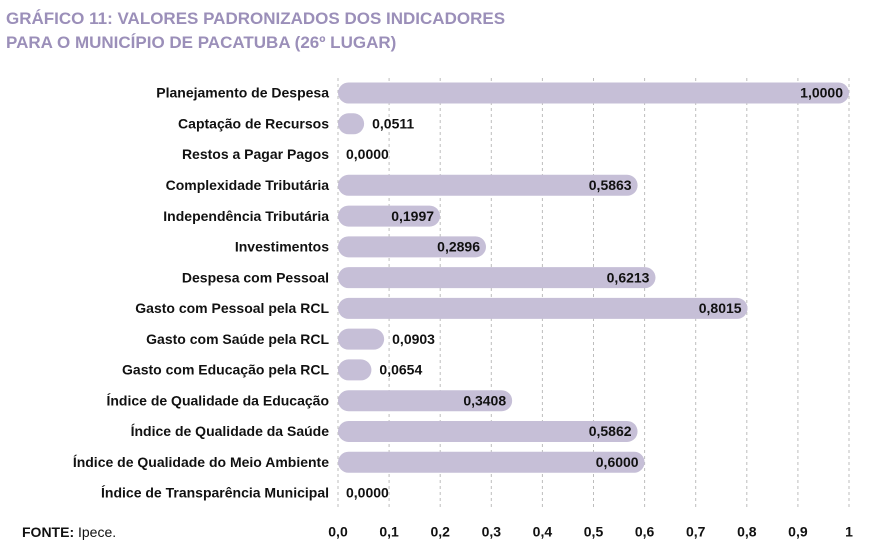  I want to click on value-label: 0,2896, so click(458, 247).